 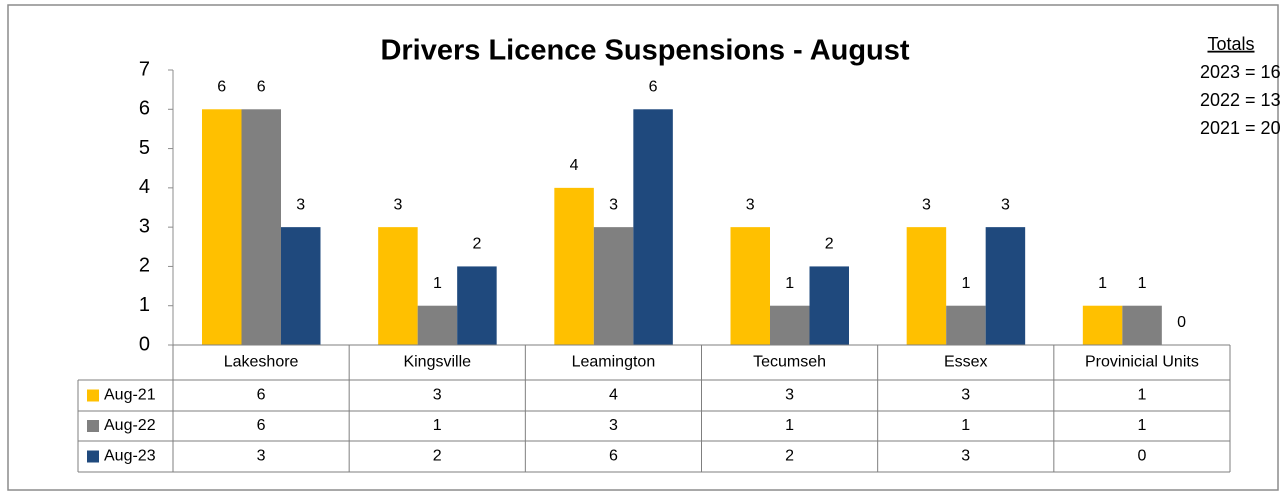 What do you see at coordinates (144, 344) in the screenshot?
I see `y-tick-label: 0` at bounding box center [144, 344].